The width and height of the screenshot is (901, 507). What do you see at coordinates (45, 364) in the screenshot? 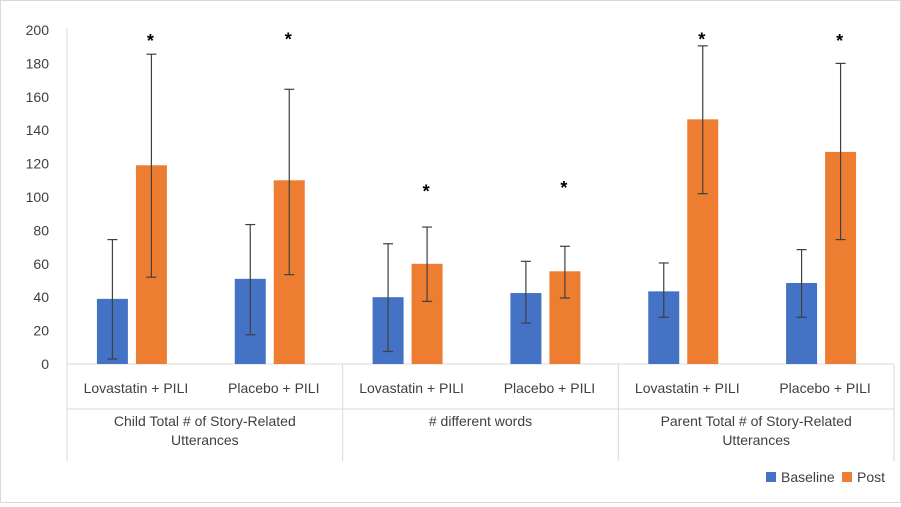
I see `y-tick-label: 0` at bounding box center [45, 364].